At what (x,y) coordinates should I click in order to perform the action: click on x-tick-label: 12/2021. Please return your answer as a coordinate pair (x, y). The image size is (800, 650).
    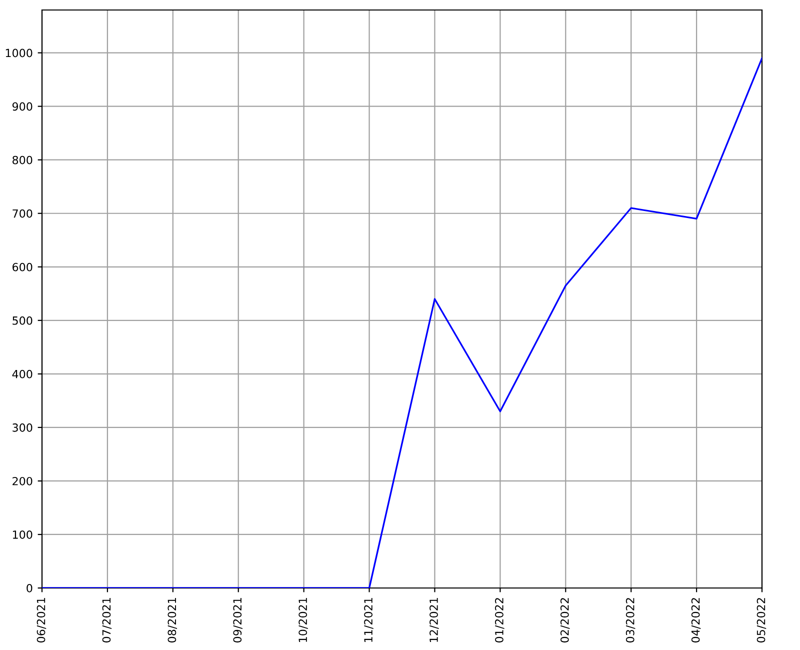
    Looking at the image, I should click on (434, 620).